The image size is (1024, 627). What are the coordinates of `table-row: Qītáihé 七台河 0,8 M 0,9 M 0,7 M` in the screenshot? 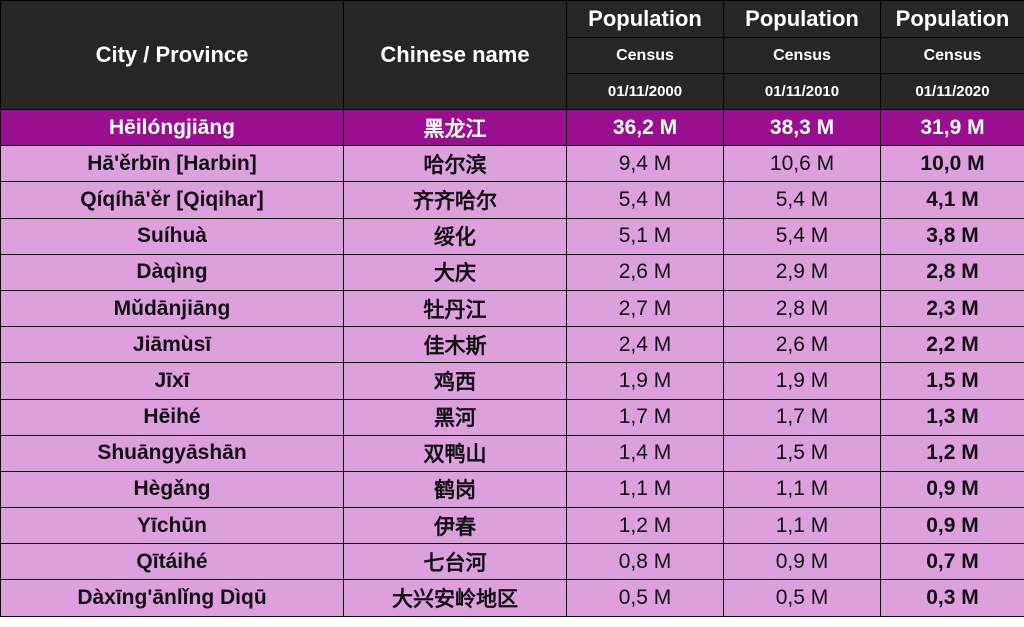 It's located at (512, 562).